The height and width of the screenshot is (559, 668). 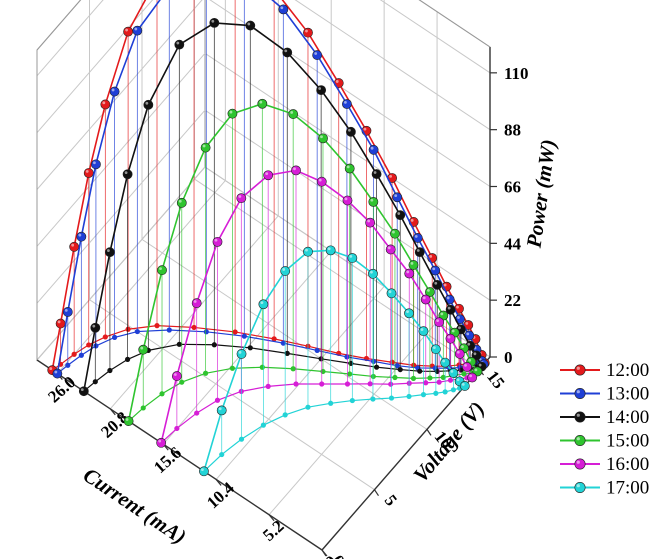 I want to click on z-tick-label: 110, so click(x=516, y=73).